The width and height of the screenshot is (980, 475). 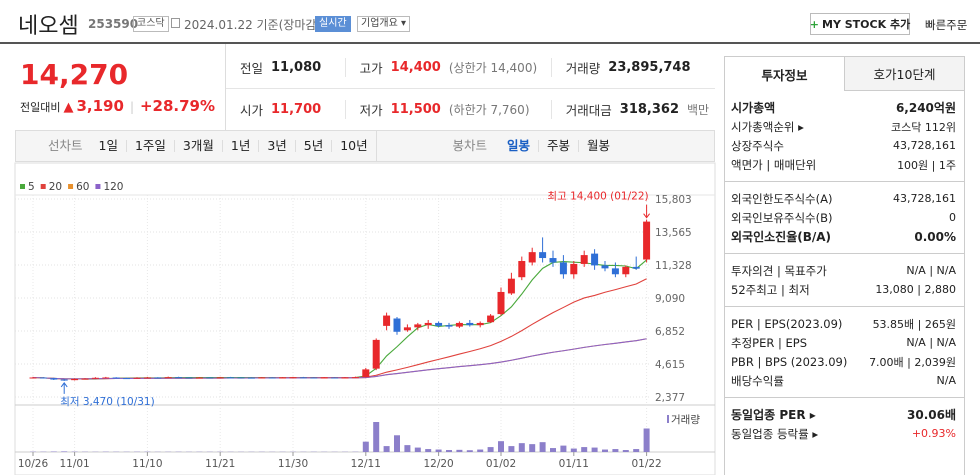 I want to click on x-tick-label: 10/26, so click(x=33, y=464).